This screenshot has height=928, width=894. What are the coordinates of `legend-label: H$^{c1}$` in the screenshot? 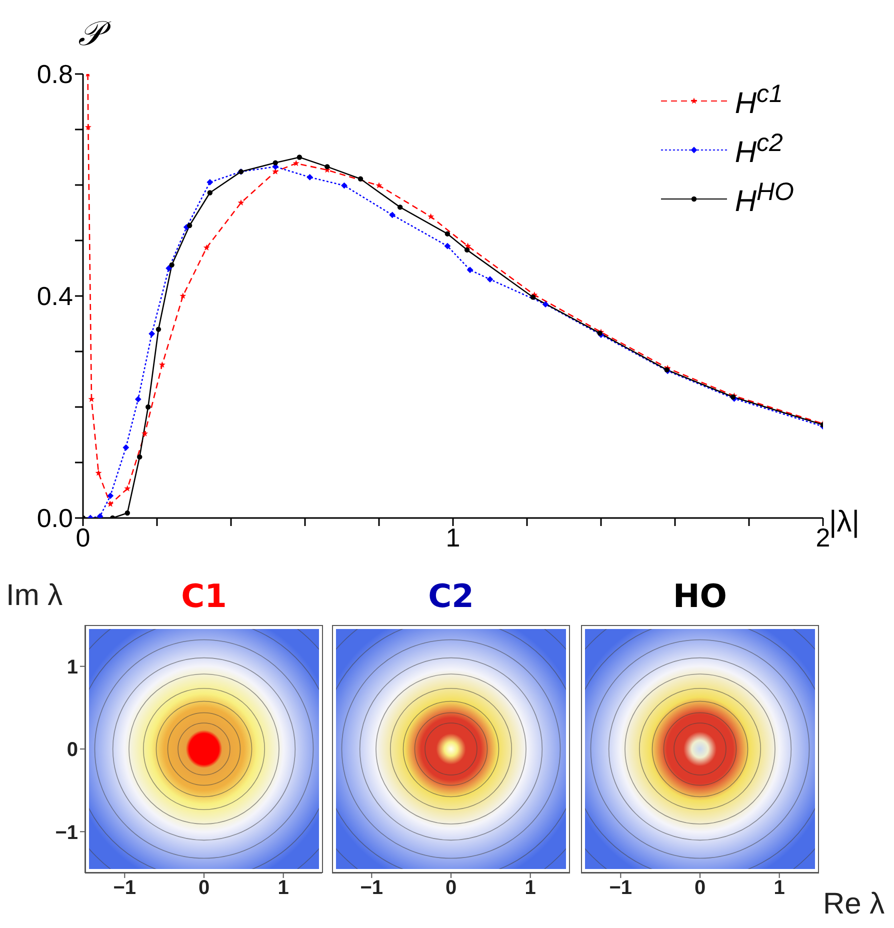 It's located at (758, 100).